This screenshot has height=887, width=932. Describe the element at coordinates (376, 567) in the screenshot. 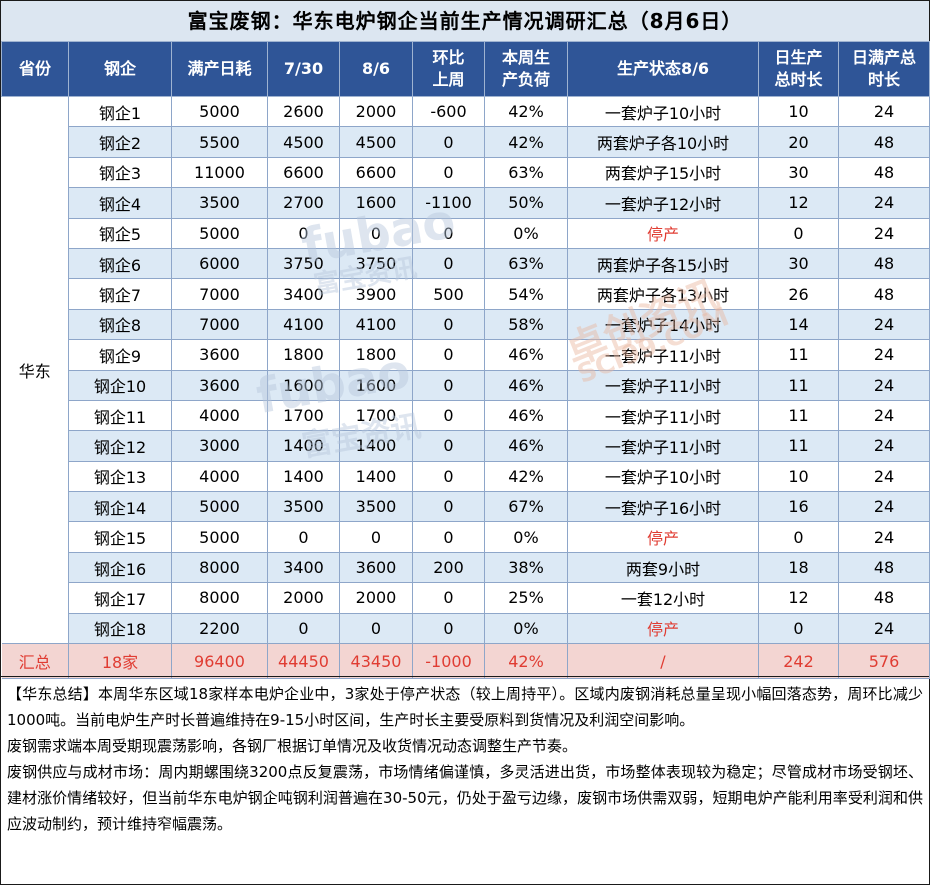

I see `cell-d86: 3600` at that location.